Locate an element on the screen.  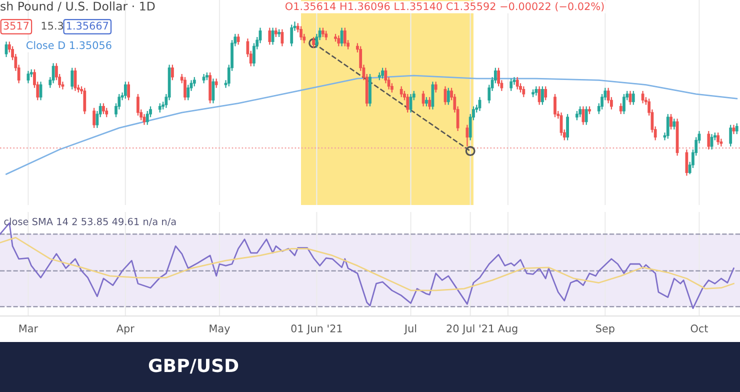
annotation: 15.3 is located at coordinates (53, 26).